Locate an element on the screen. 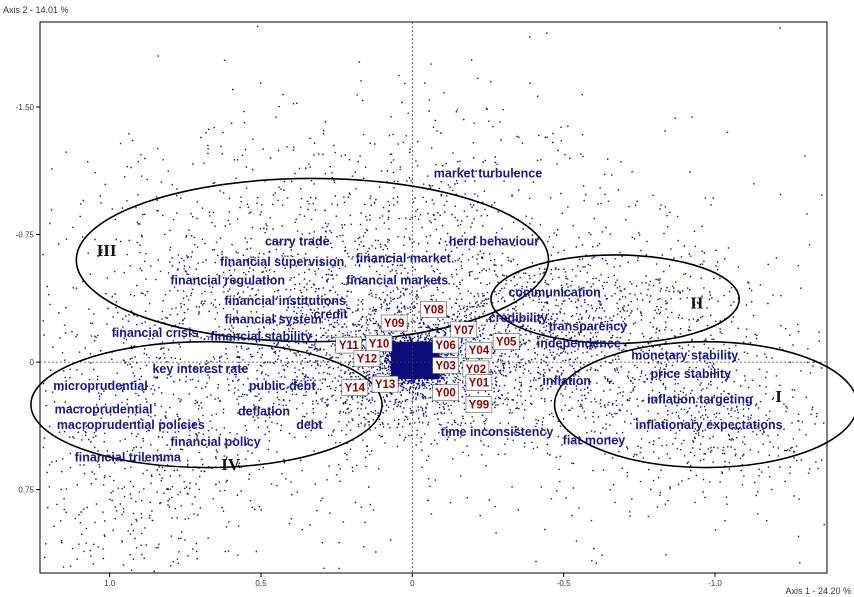 The width and height of the screenshot is (854, 597). x-axis-title: Axis 1 - 24.20 % is located at coordinates (818, 591).